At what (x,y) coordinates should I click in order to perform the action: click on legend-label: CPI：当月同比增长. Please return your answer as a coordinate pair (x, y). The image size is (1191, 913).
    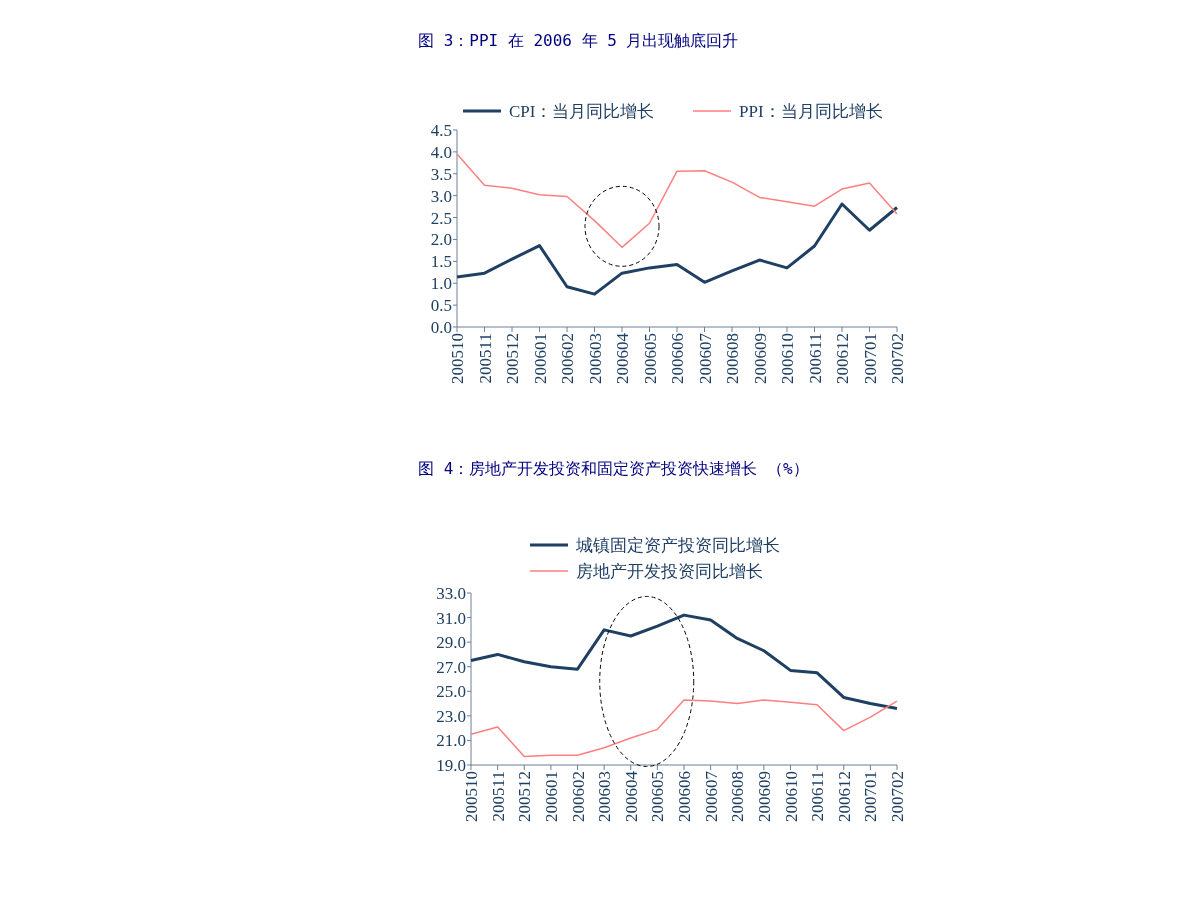
    Looking at the image, I should click on (582, 111).